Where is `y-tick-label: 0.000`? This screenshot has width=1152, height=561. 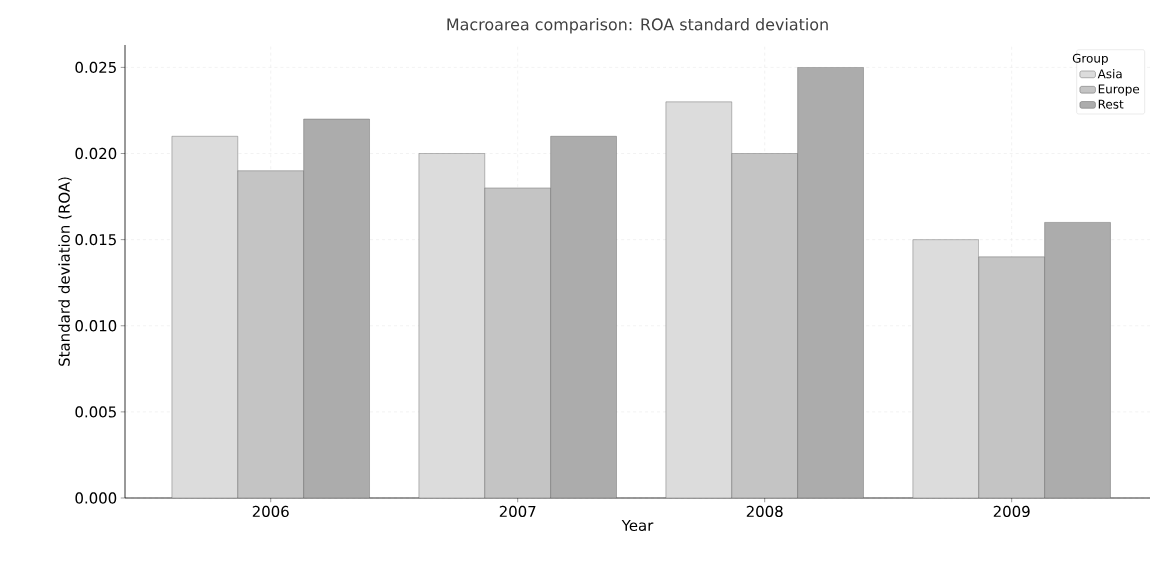
y-tick-label: 0.000 is located at coordinates (96, 498).